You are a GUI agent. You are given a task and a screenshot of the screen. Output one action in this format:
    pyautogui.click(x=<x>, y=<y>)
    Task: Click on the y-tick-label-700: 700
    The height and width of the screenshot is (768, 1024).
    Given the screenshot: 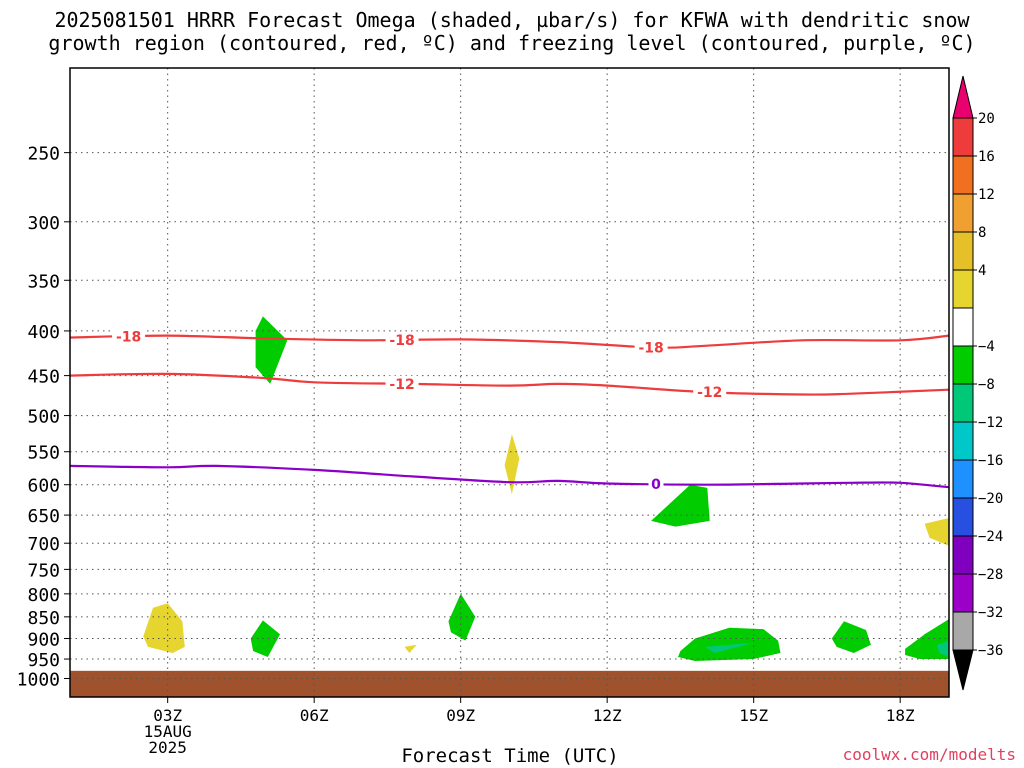 What is the action you would take?
    pyautogui.click(x=43, y=544)
    